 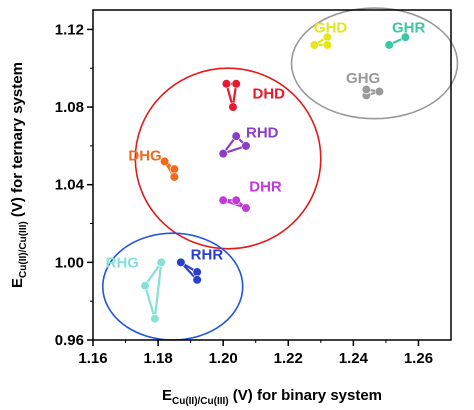 What do you see at coordinates (69, 107) in the screenshot?
I see `y-tick-label: 1.08` at bounding box center [69, 107].